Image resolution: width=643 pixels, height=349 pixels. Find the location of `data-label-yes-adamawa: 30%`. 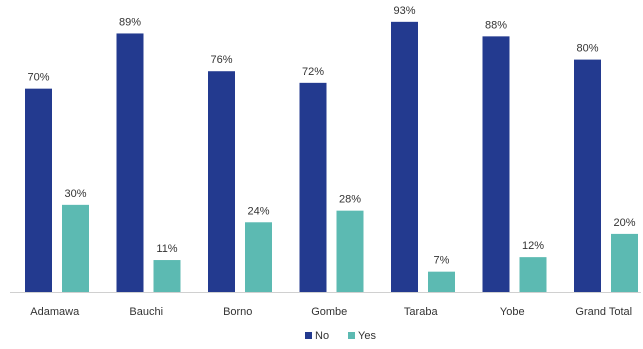

data-label-yes-adamawa: 30% is located at coordinates (75, 194).